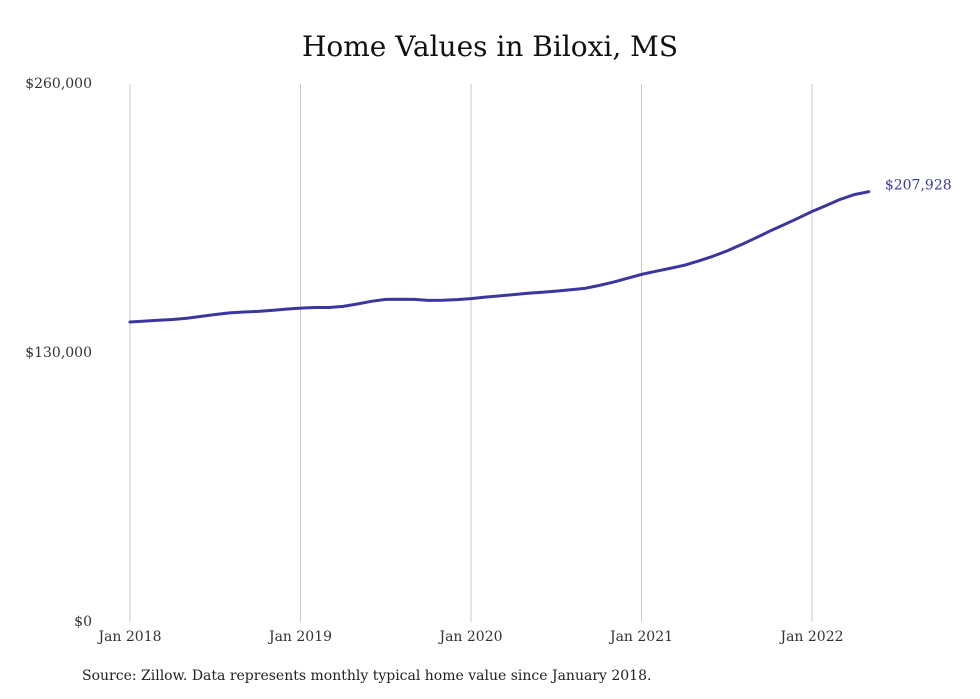  I want to click on x-tick-label: Jan 2021, so click(640, 637).